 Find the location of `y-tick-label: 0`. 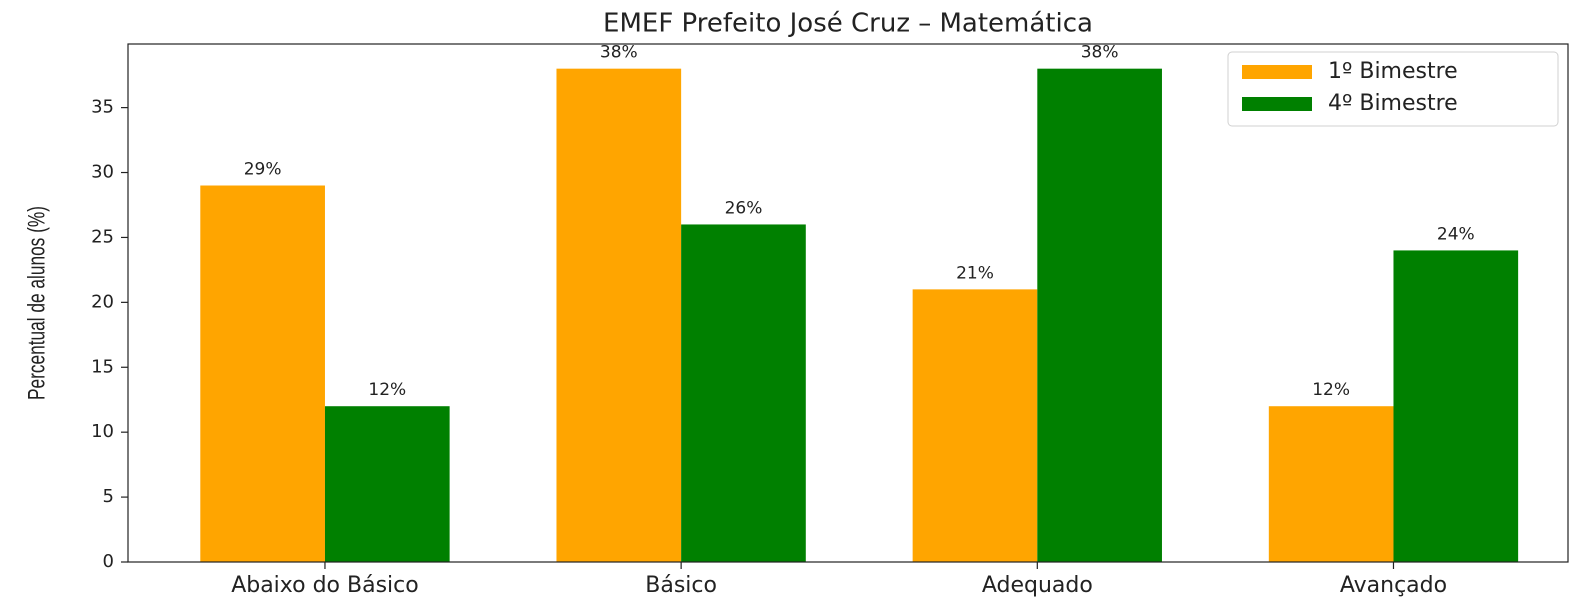

y-tick-label: 0 is located at coordinates (108, 561).